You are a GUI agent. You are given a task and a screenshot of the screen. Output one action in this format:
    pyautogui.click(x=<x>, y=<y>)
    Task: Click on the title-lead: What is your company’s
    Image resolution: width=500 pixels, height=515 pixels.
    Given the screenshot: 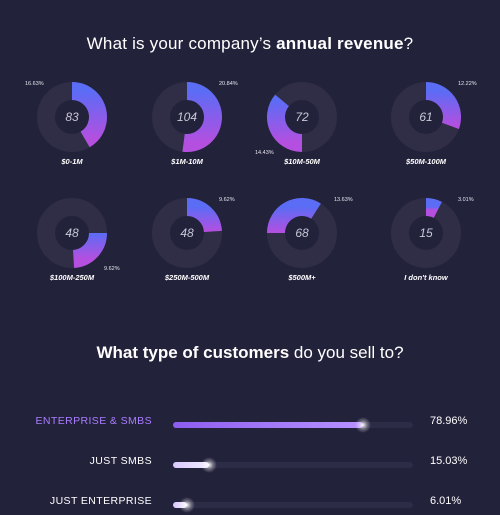 What is the action you would take?
    pyautogui.click(x=181, y=43)
    